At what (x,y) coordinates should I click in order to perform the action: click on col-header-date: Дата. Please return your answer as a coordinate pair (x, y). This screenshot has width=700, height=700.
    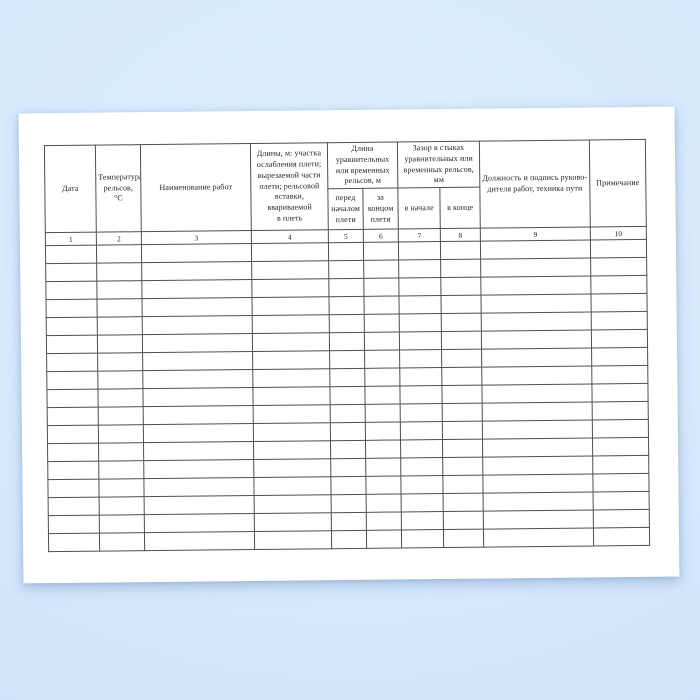
    Looking at the image, I should click on (70, 189).